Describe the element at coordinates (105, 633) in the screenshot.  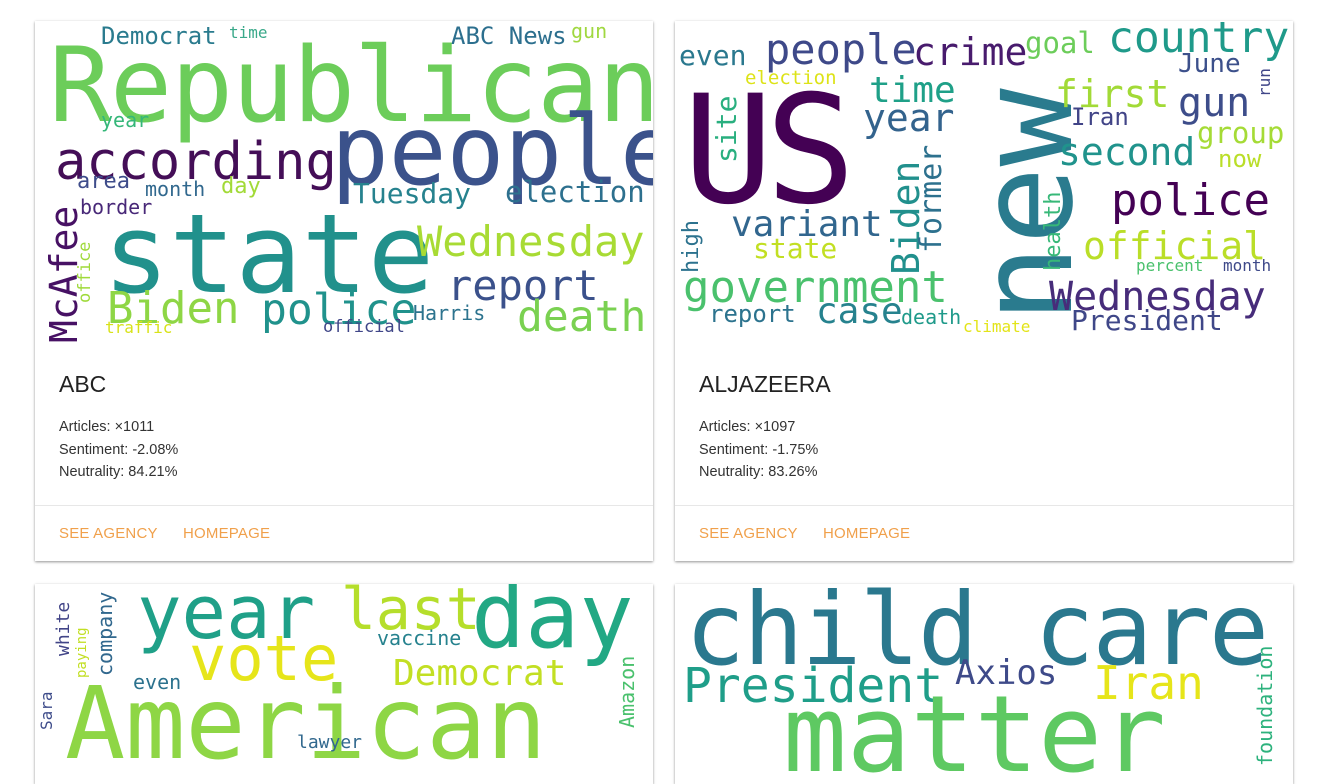
I see `cloud-word: company` at that location.